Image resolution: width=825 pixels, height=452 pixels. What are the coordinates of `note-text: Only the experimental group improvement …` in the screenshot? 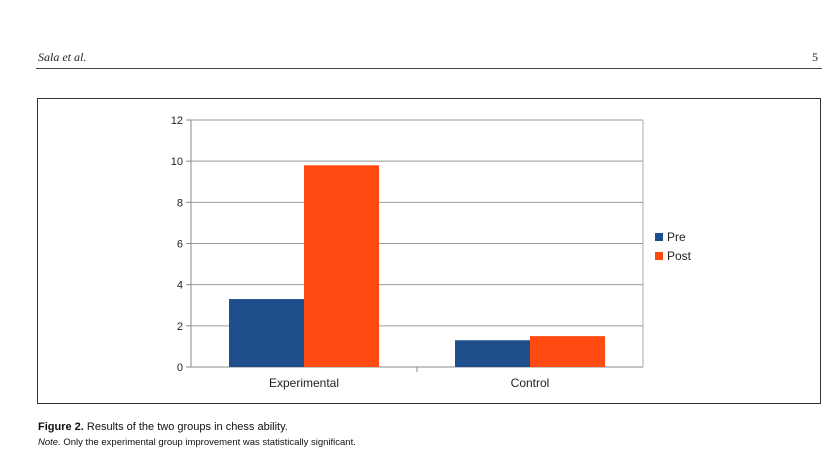 It's located at (208, 442).